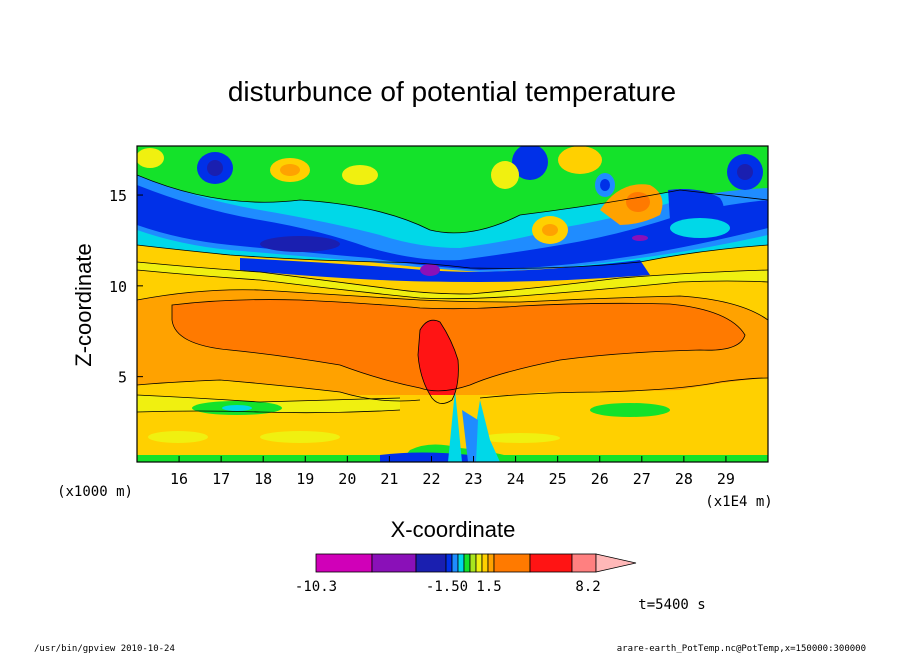 This screenshot has height=654, width=904. What do you see at coordinates (431, 479) in the screenshot?
I see `x-tick-label: 22` at bounding box center [431, 479].